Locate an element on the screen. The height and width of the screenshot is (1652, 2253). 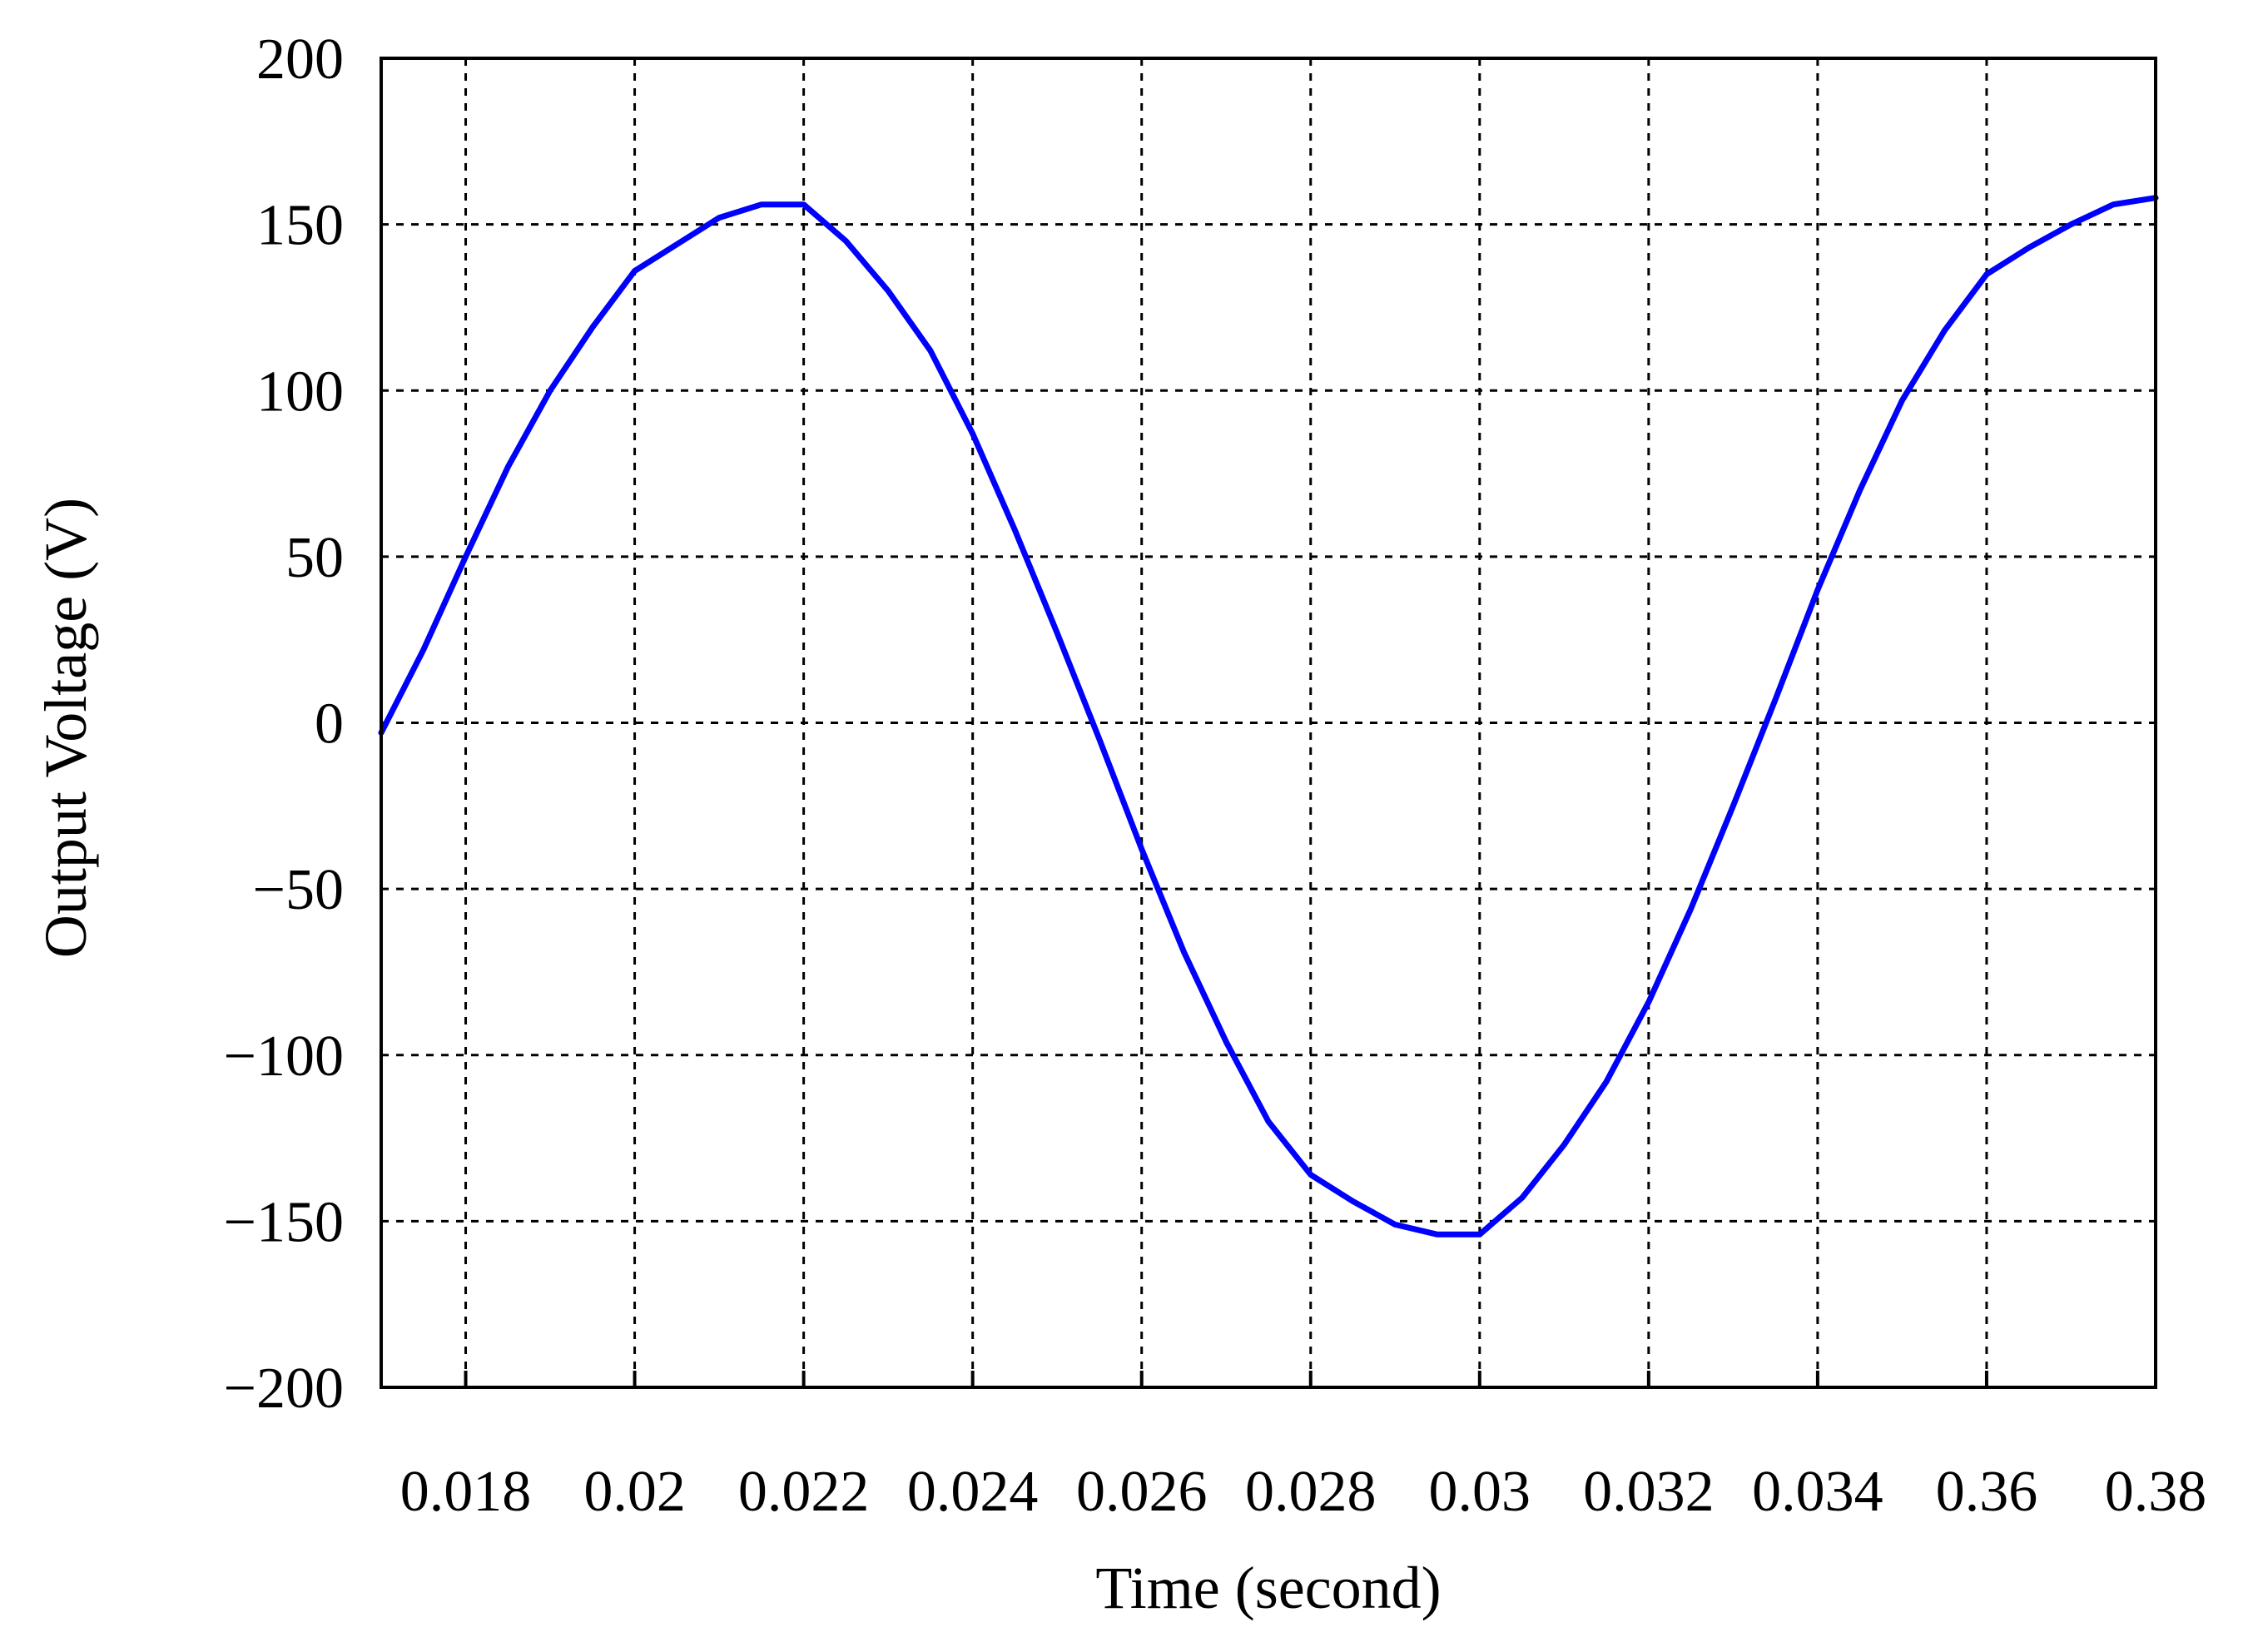
y-tick-label: −200 is located at coordinates (284, 1389).